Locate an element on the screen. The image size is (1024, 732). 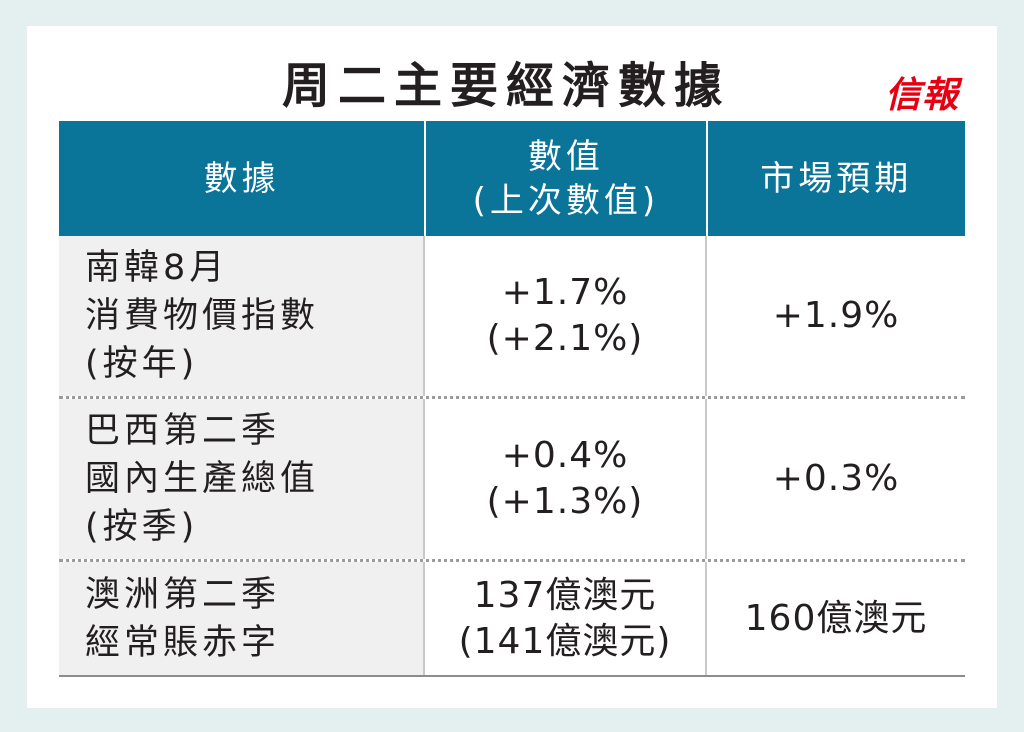
table-row: 澳洲第二季 經常賬赤字 137億澳元 (141億澳元) 160億澳元 is located at coordinates (512, 619).